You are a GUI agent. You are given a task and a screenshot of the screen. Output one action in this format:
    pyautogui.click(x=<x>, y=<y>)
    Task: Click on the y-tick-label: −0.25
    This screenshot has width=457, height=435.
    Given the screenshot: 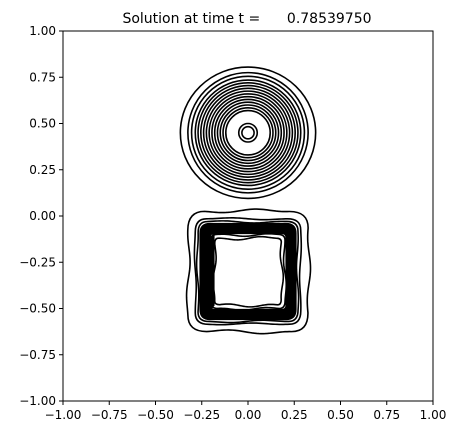 What is the action you would take?
    pyautogui.click(x=37, y=262)
    